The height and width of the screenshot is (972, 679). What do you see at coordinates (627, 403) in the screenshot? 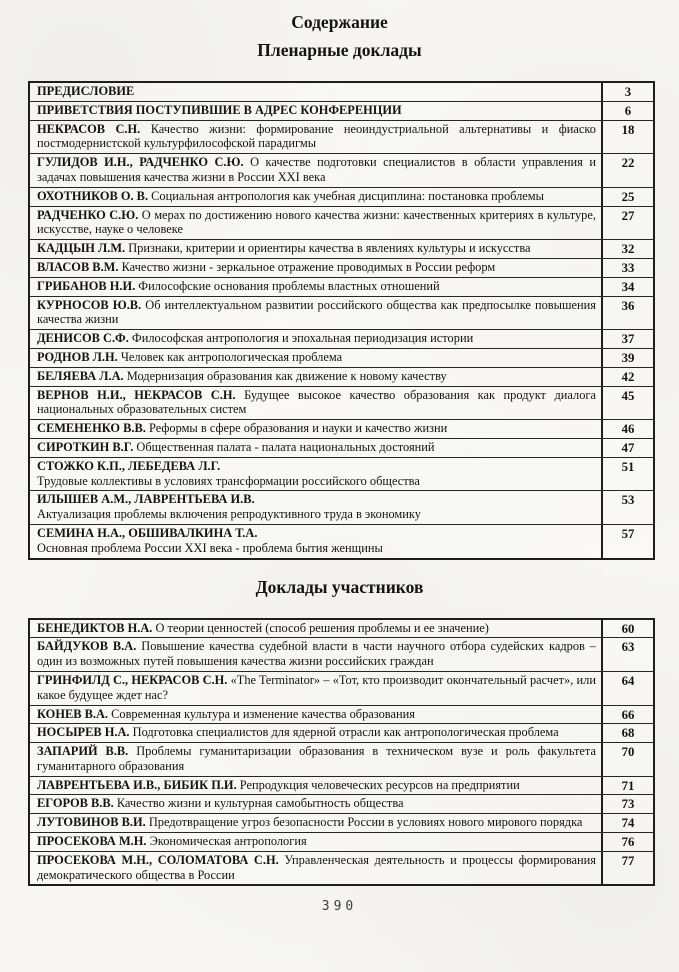
I see `toc-page-number: 45` at bounding box center [627, 403].